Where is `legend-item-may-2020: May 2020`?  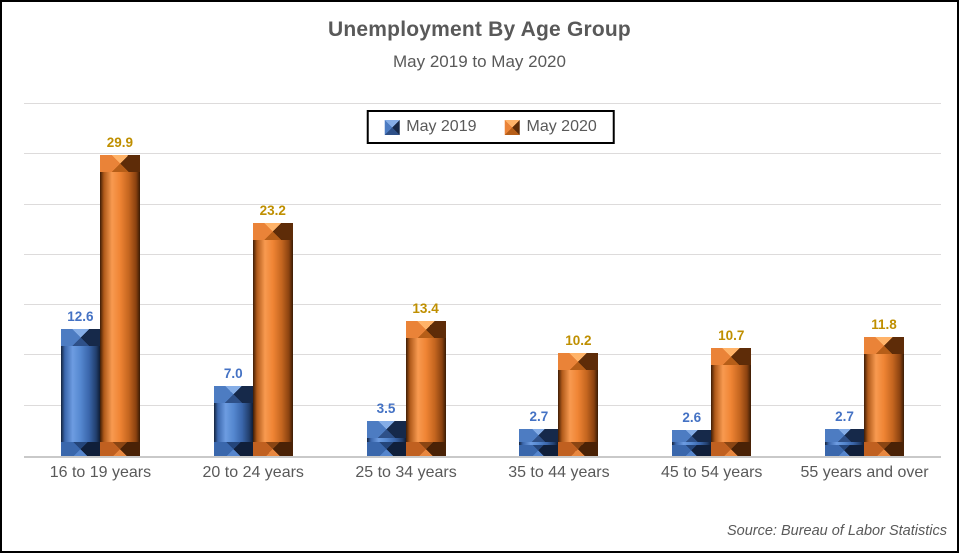 legend-item-may-2020: May 2020 is located at coordinates (550, 127).